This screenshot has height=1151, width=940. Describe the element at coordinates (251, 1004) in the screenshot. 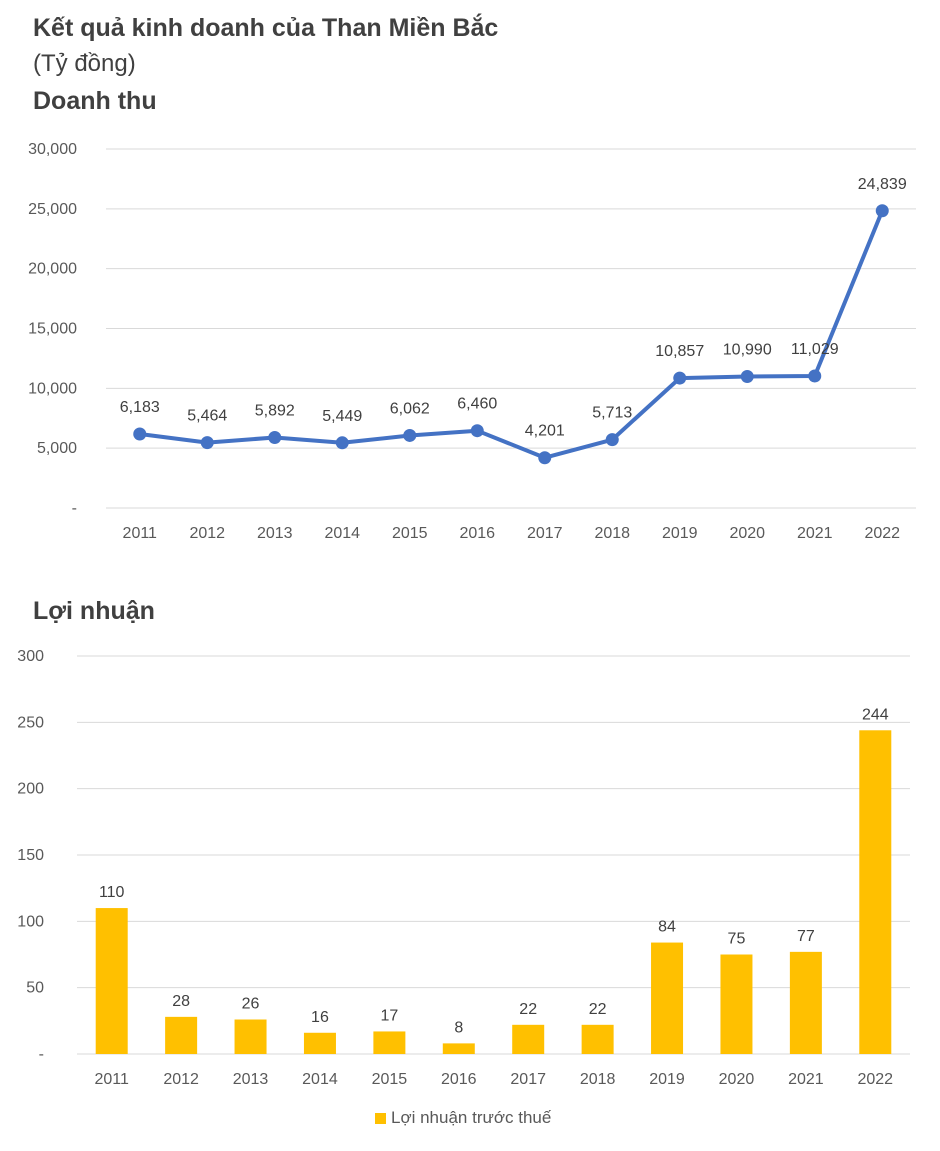

I see `profit-data-label: 26` at that location.